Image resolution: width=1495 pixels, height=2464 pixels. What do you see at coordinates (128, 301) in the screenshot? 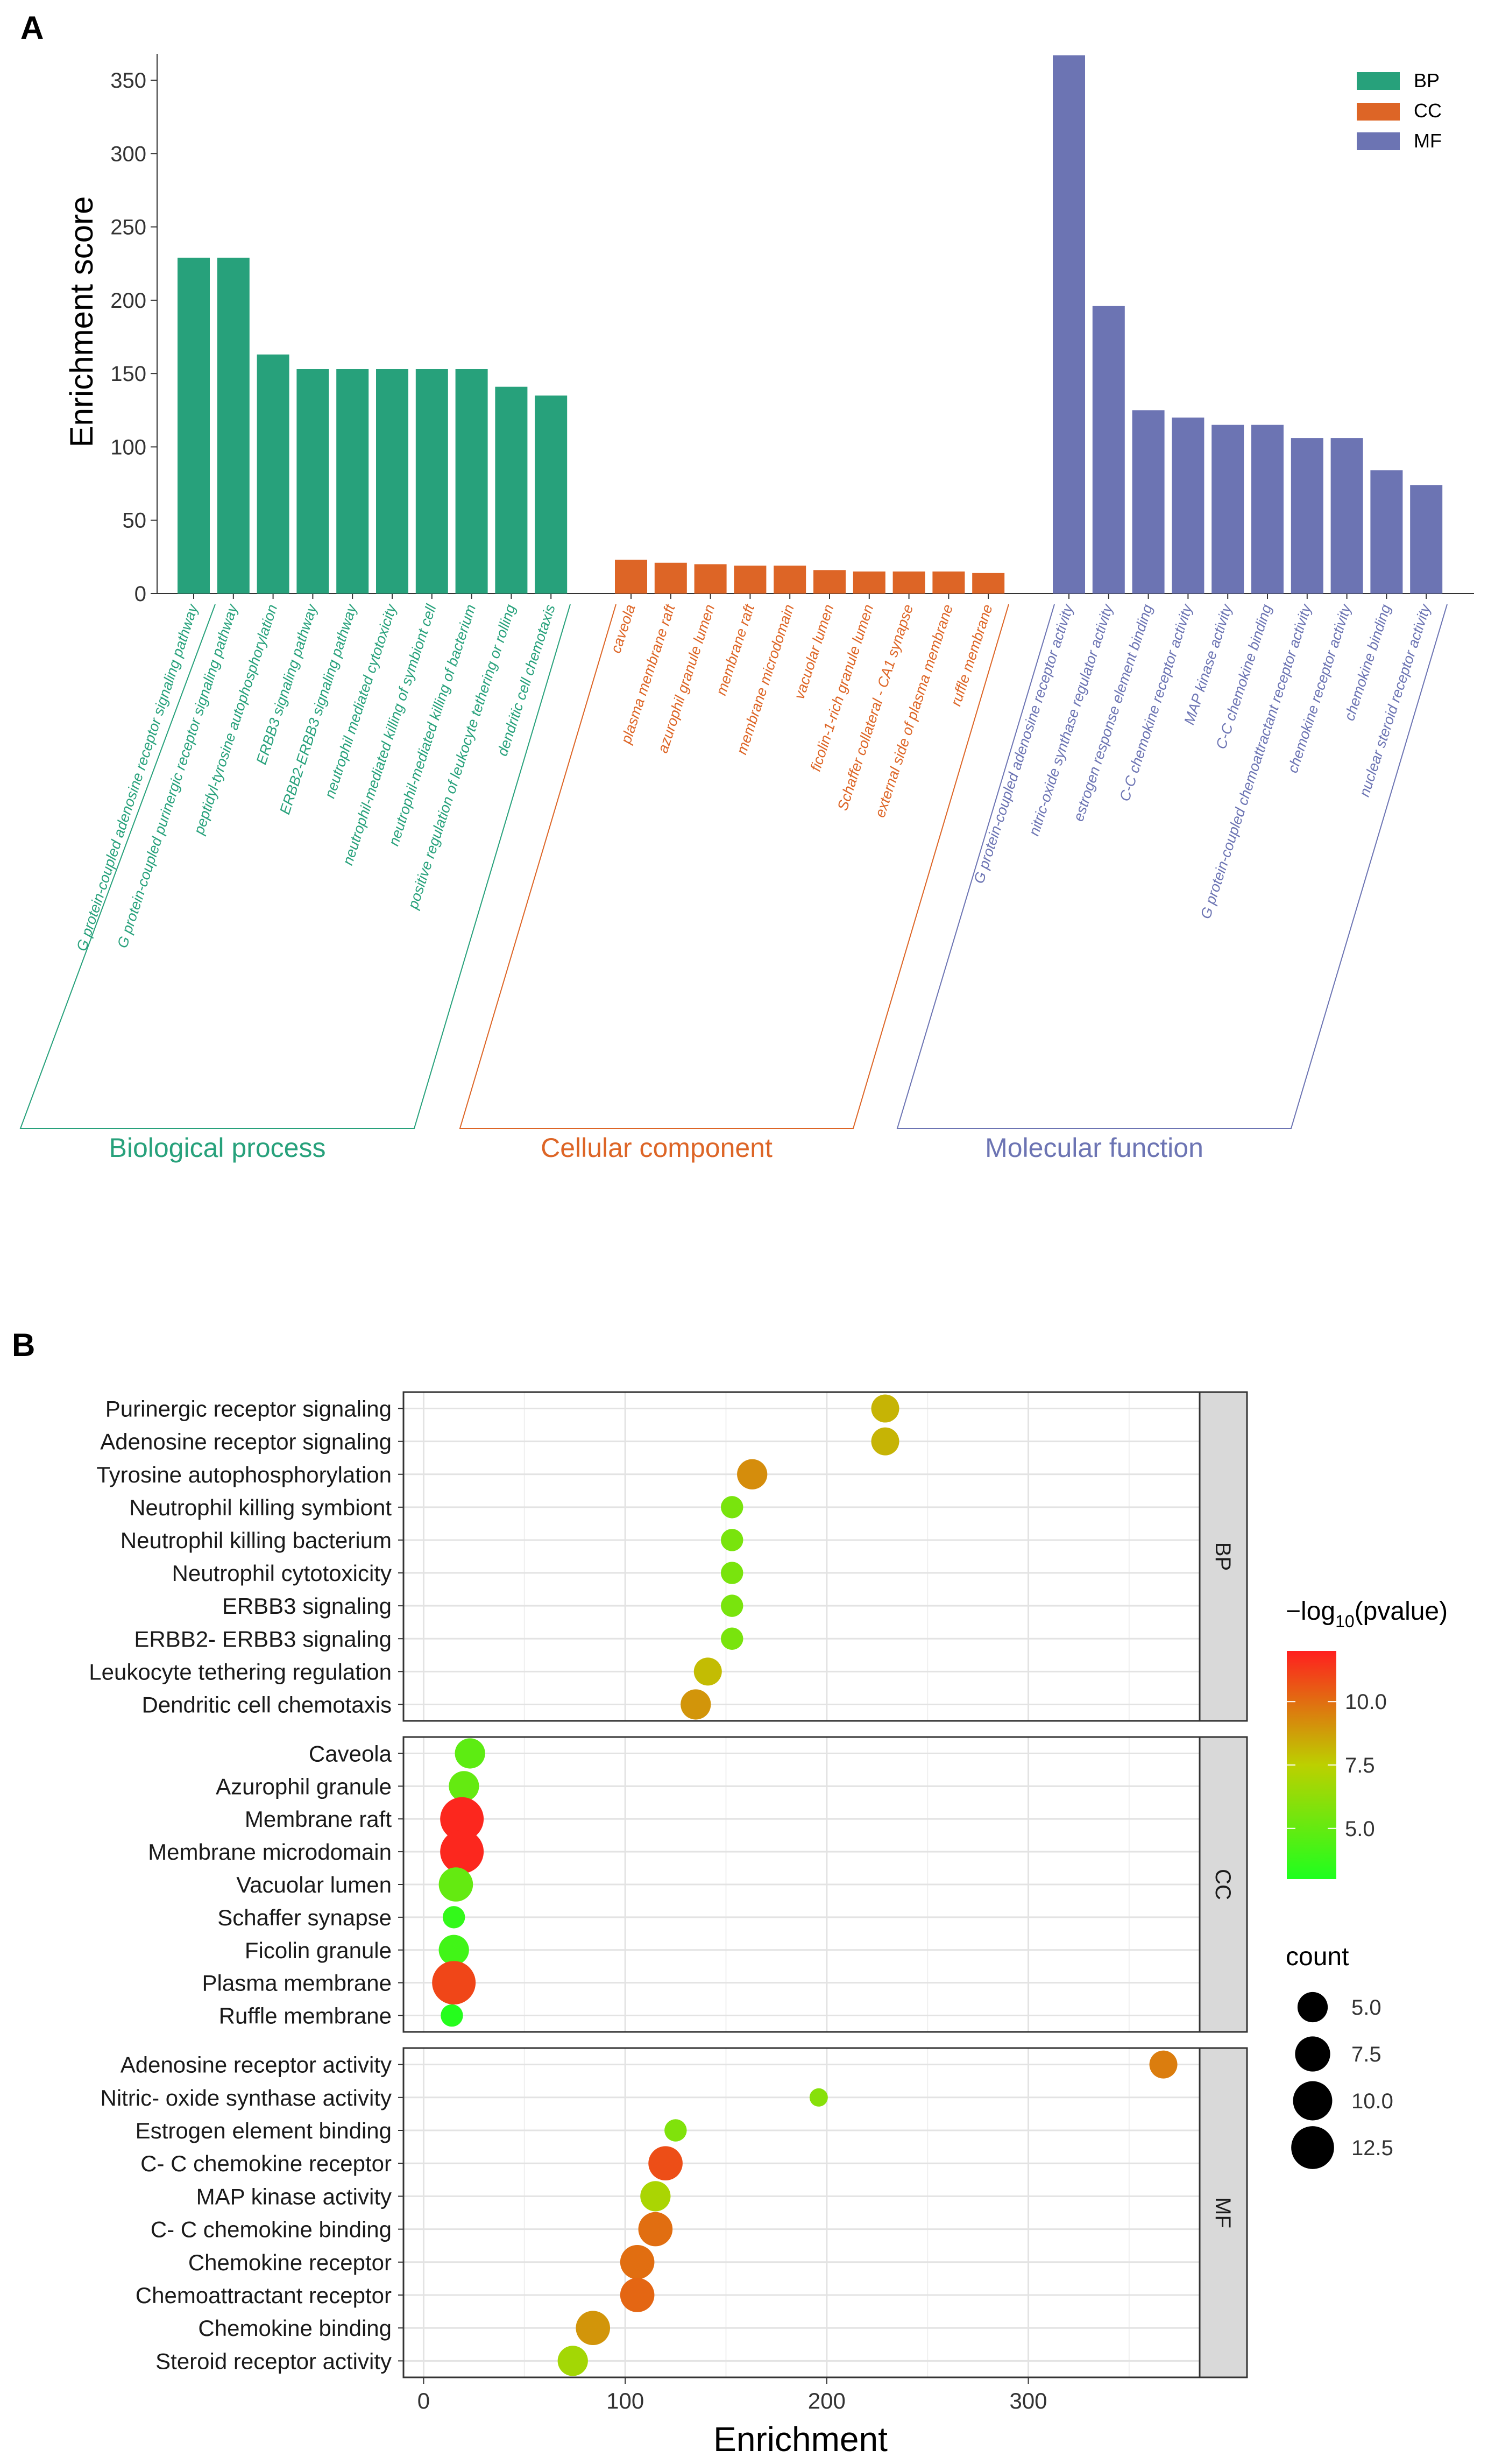
I see `panel-a-y-tick-label: 200` at bounding box center [128, 301].